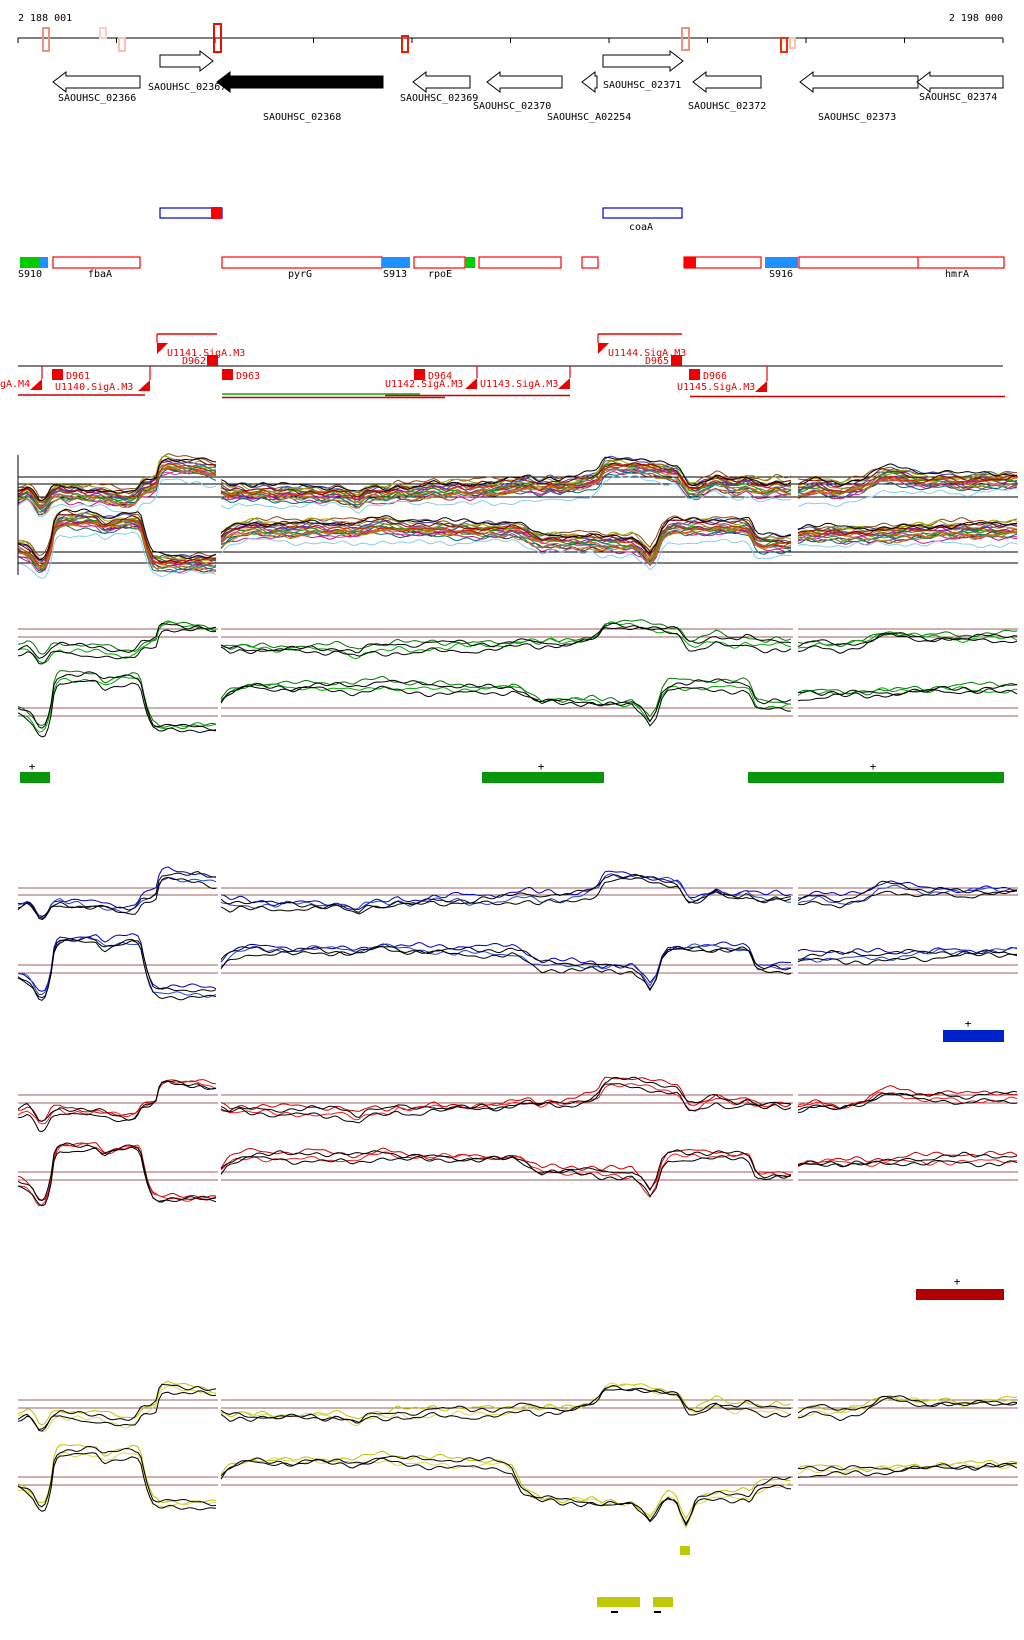 The height and width of the screenshot is (1640, 1024). I want to click on gene-label: SAOUHSC_02370, so click(512, 106).